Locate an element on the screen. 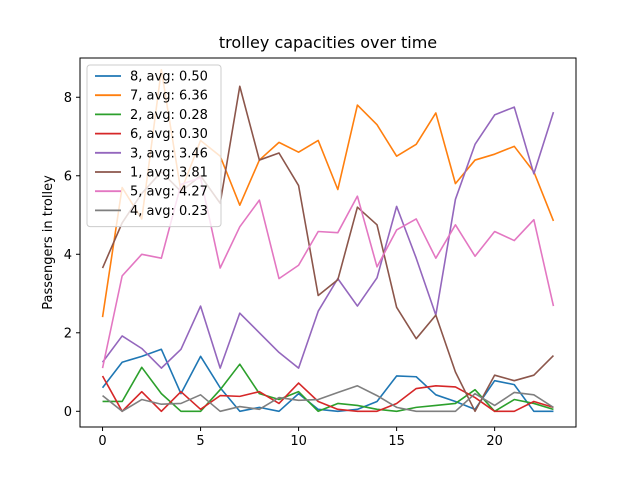 This screenshot has width=640, height=480. x-axis: 0 5 10 15 20 is located at coordinates (300, 438).